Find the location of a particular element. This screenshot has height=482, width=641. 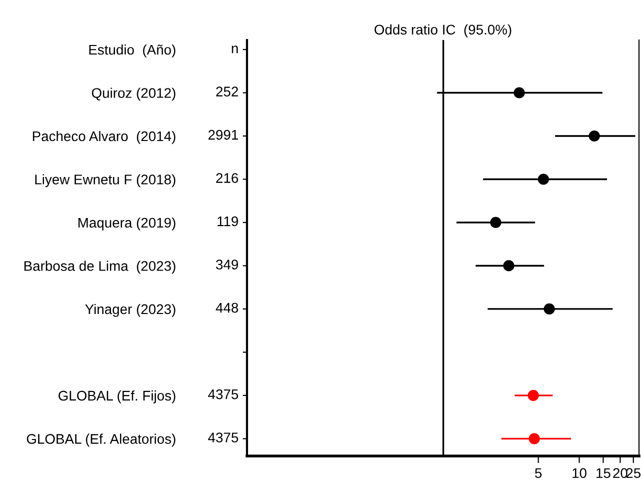

y-tick-label: GLOBAL (Ef. Fijos) is located at coordinates (117, 397).